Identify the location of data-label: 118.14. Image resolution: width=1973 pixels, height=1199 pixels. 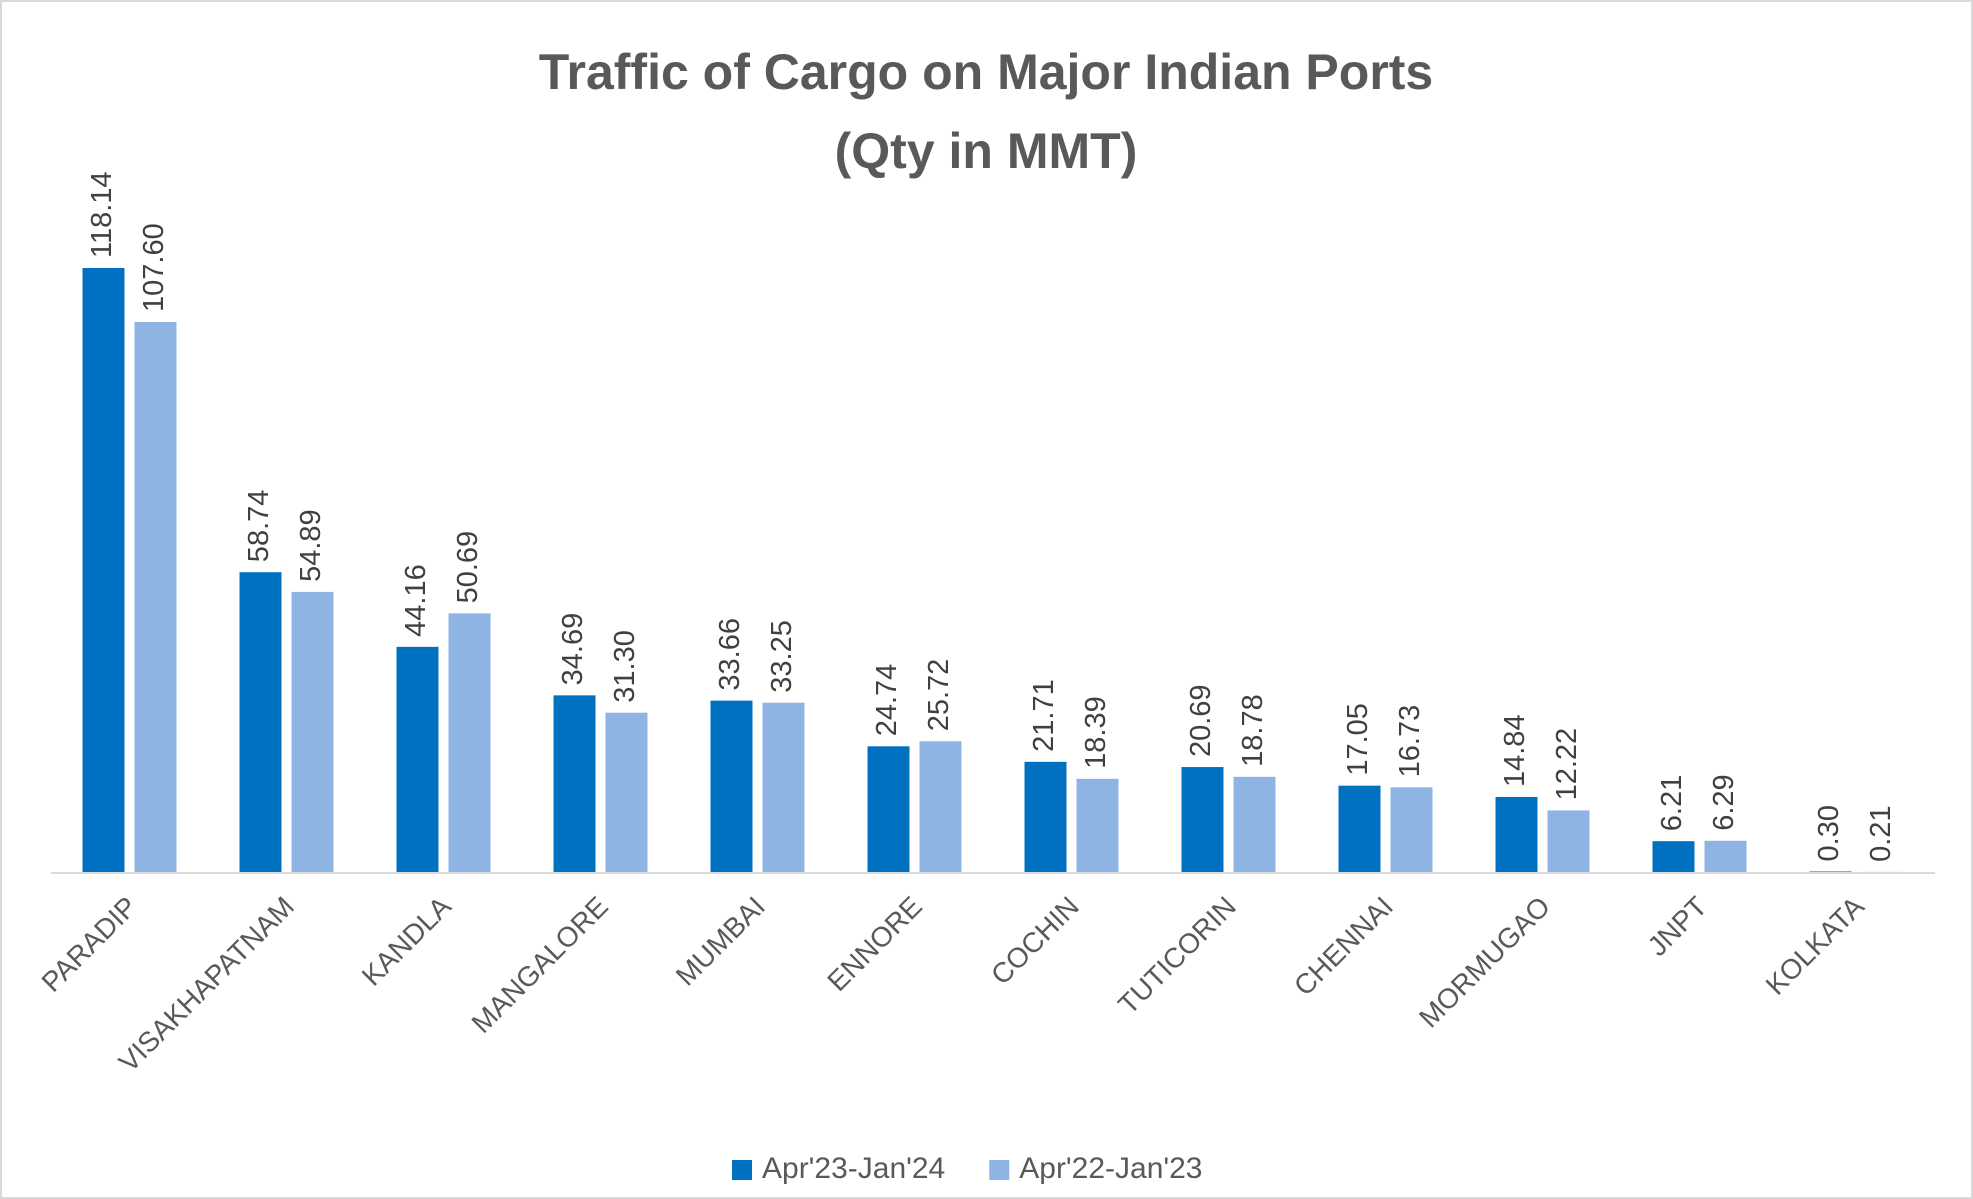
(102, 214).